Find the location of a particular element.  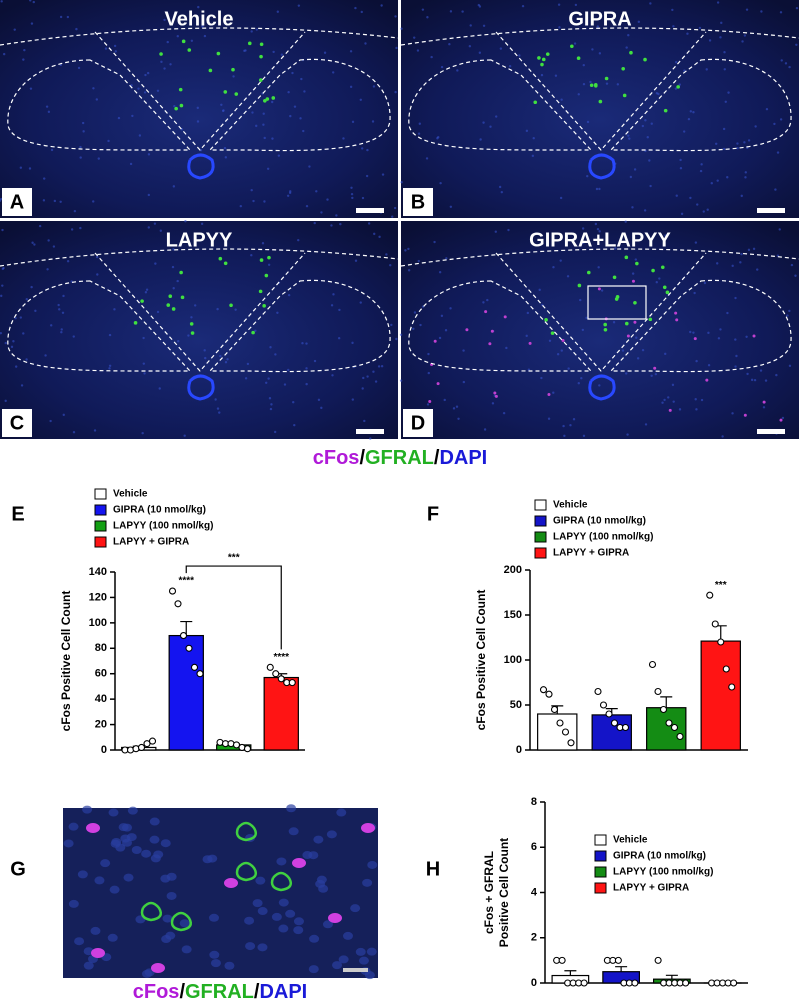

zoom-micrograph is located at coordinates (220, 892).